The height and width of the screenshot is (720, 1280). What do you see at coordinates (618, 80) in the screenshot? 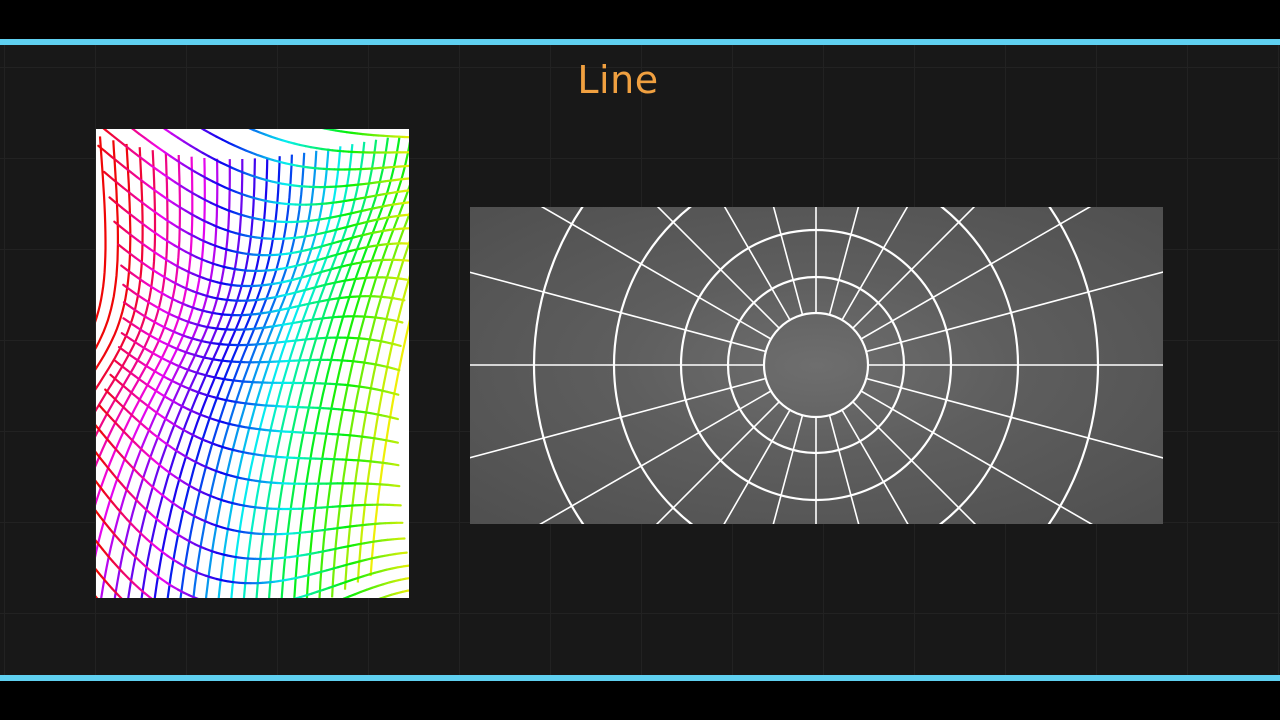
I see `slide-title: Line` at bounding box center [618, 80].